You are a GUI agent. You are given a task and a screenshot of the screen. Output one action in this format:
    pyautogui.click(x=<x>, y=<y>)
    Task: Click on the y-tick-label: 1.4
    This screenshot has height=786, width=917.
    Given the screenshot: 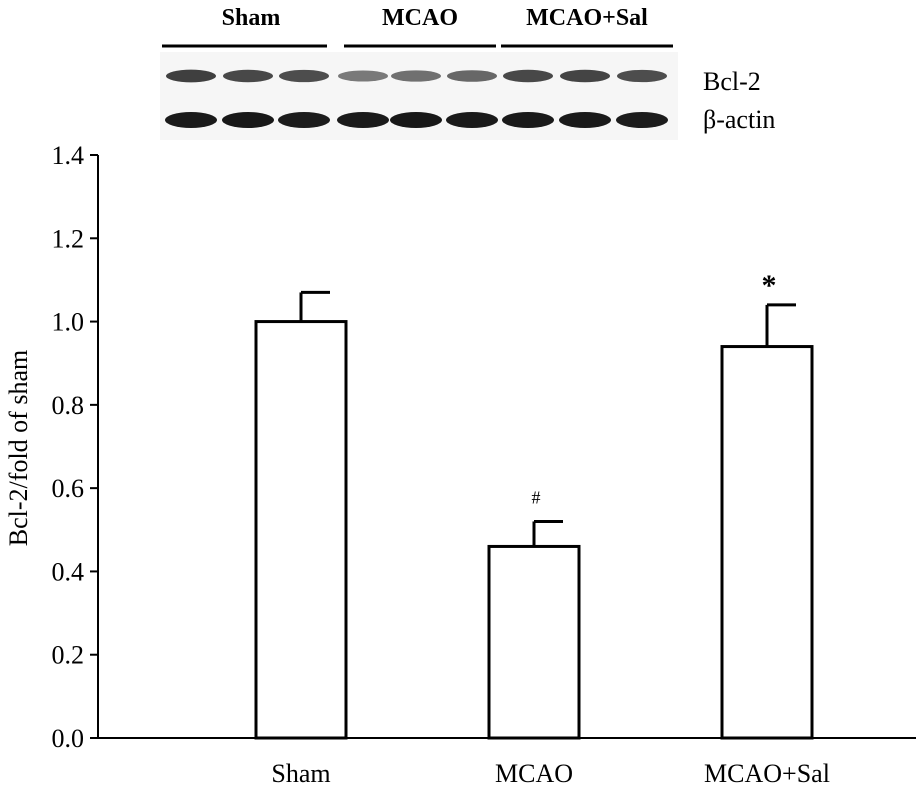 What is the action you would take?
    pyautogui.click(x=68, y=155)
    